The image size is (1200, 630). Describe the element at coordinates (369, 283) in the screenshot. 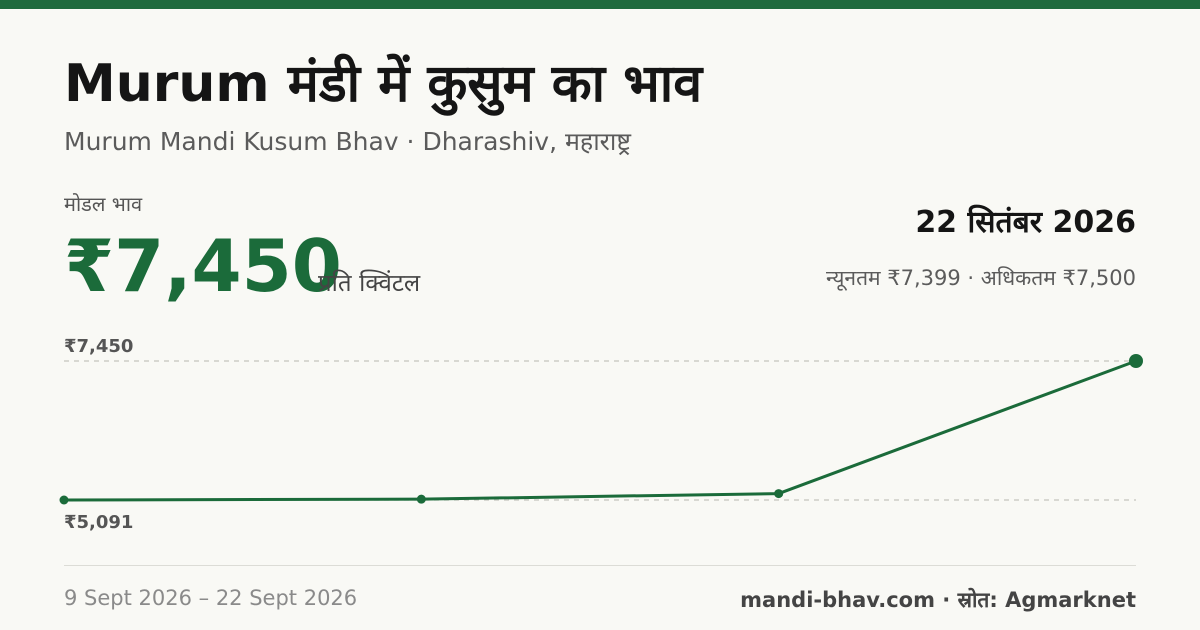

I see `price-unit: प्रति क्विंटल` at that location.